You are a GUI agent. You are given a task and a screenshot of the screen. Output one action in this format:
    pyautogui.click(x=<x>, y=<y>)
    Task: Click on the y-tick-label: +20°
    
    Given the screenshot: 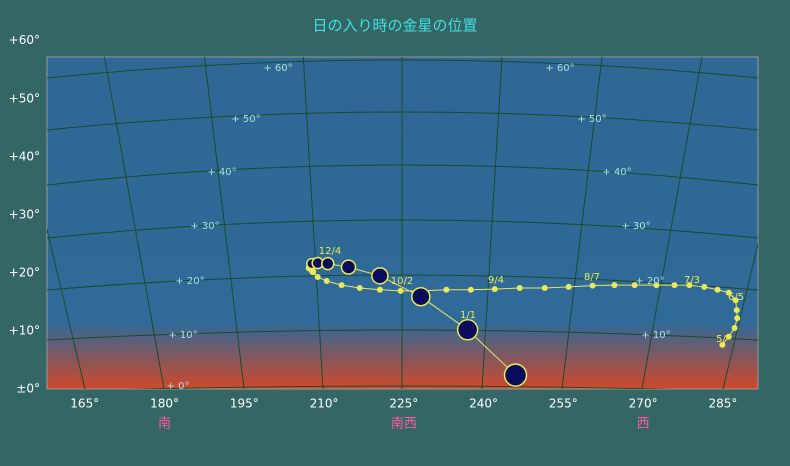 What is the action you would take?
    pyautogui.click(x=24, y=272)
    